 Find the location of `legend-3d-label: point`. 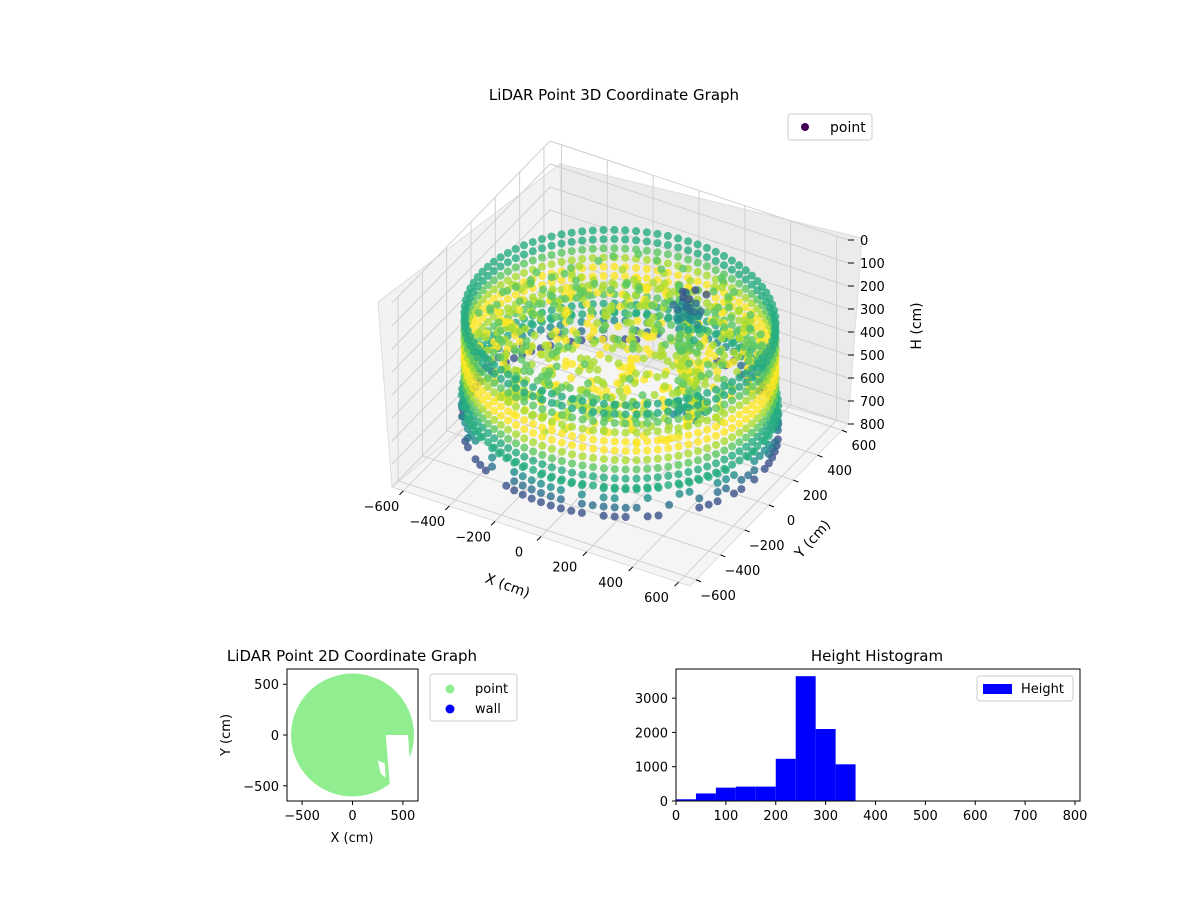

legend-3d-label: point is located at coordinates (848, 128).